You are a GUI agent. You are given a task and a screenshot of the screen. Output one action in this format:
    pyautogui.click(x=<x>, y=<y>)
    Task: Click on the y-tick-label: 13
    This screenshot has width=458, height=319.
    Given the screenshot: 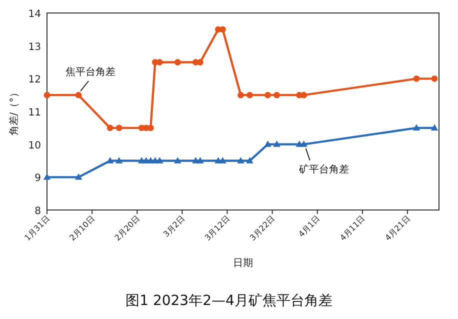 What is the action you would take?
    pyautogui.click(x=34, y=47)
    